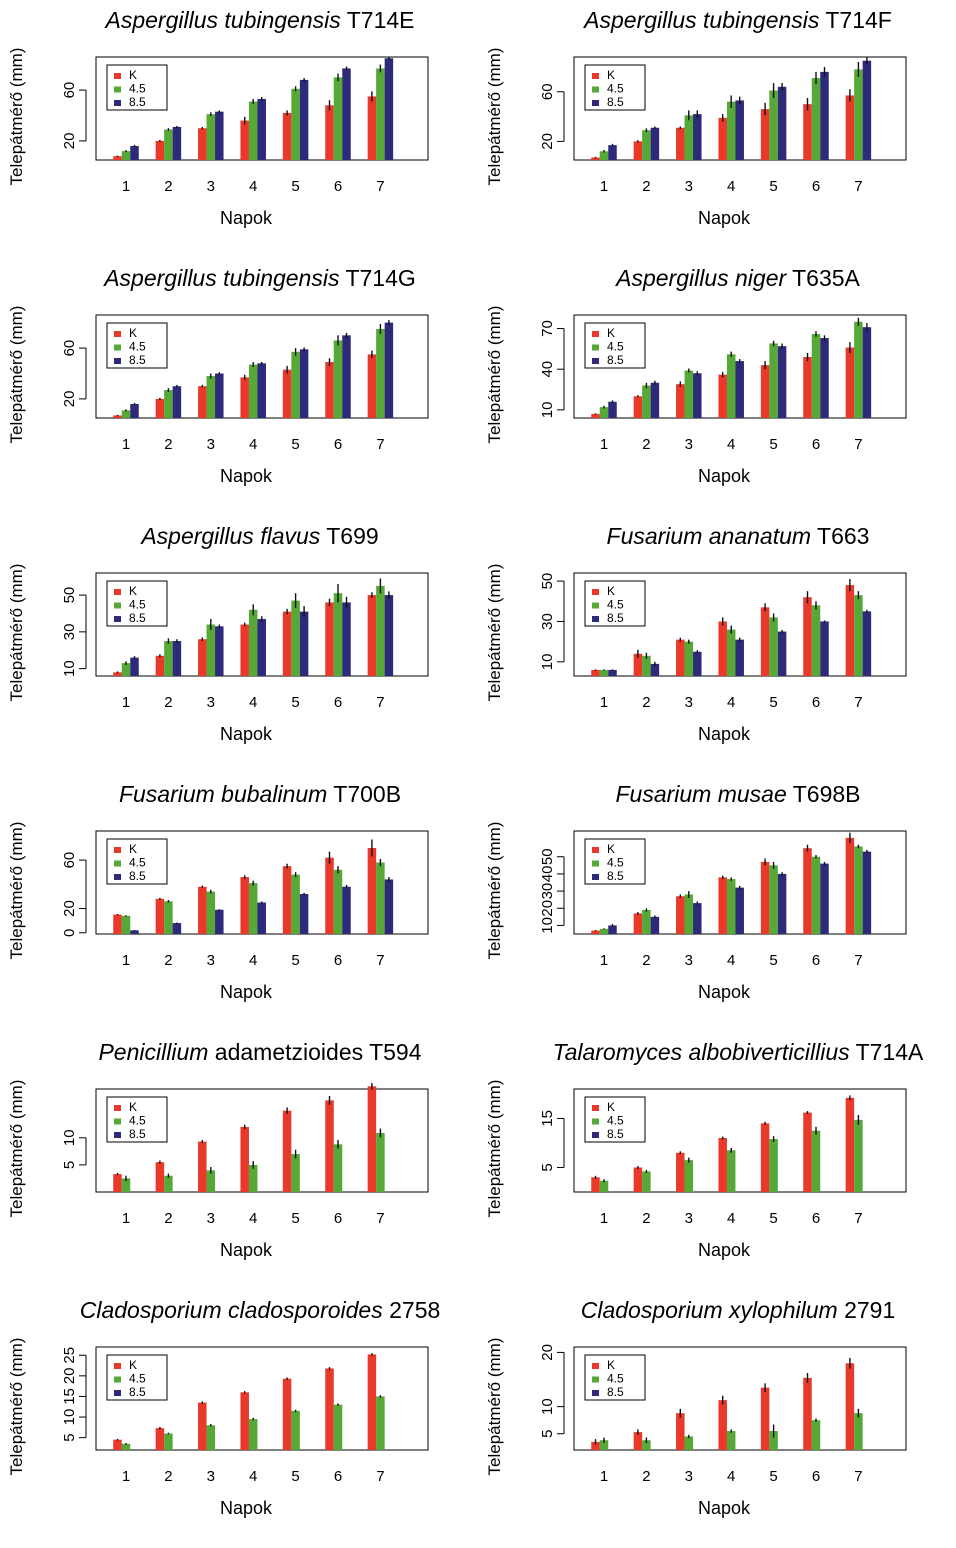  I want to click on x-tick-label: 2, so click(168, 444).